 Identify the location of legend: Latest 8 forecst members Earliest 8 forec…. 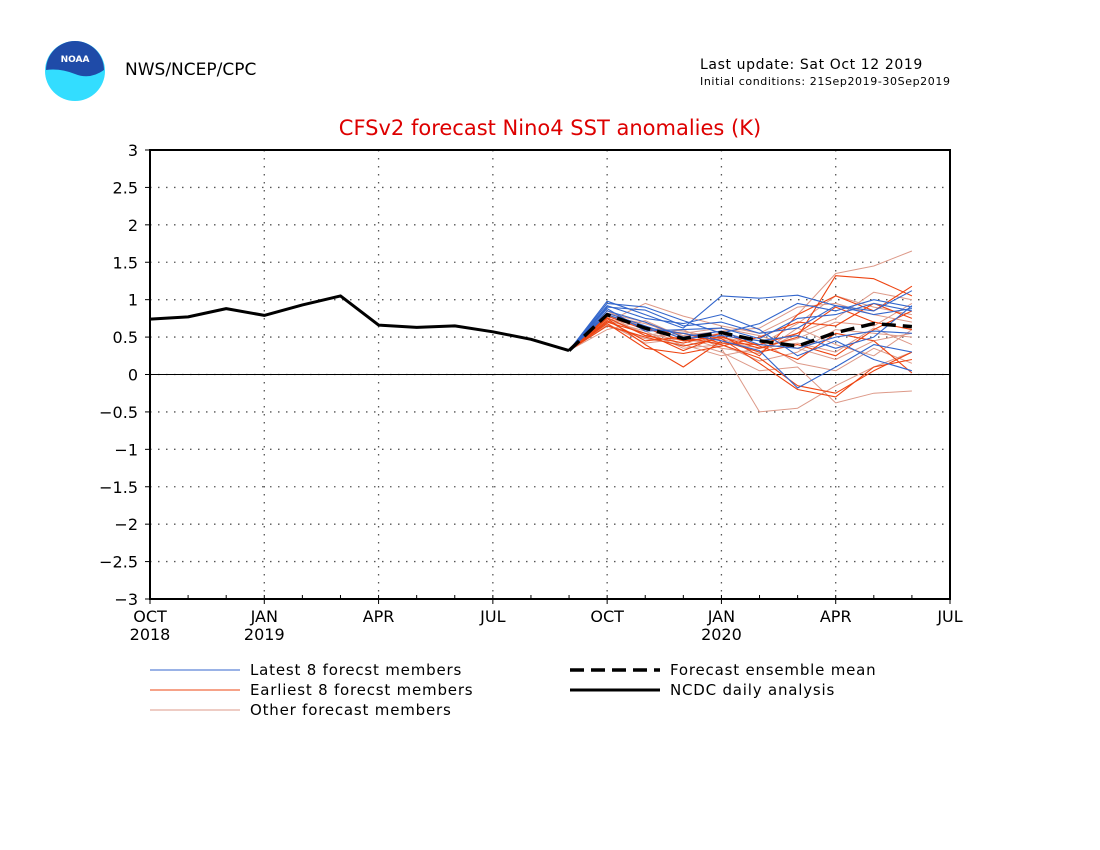
(513, 690).